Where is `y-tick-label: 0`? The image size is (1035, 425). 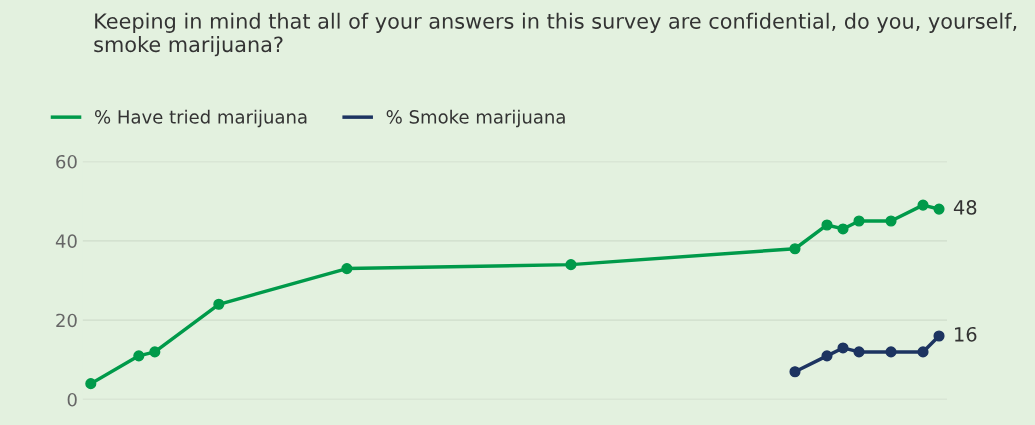
y-tick-label: 0 is located at coordinates (72, 399).